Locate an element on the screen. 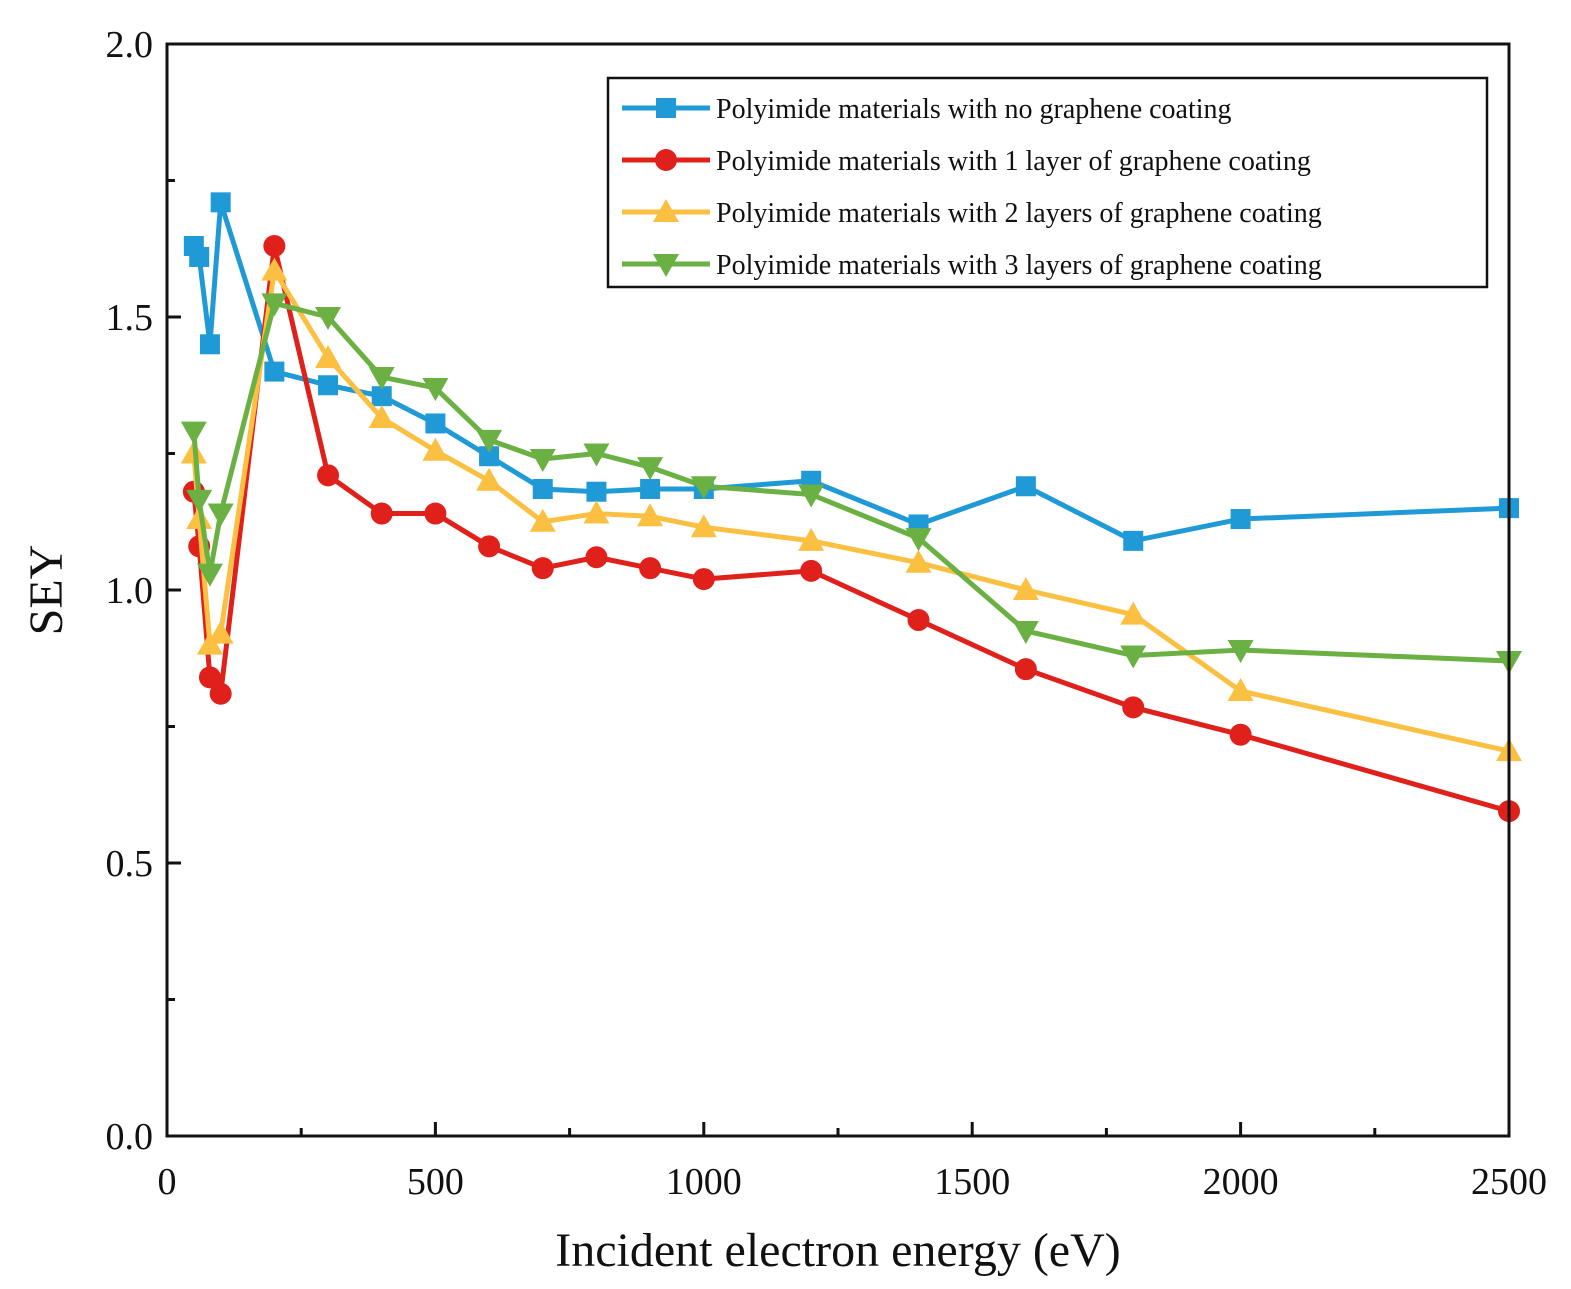  y-axis-label: SEY is located at coordinates (46, 590).